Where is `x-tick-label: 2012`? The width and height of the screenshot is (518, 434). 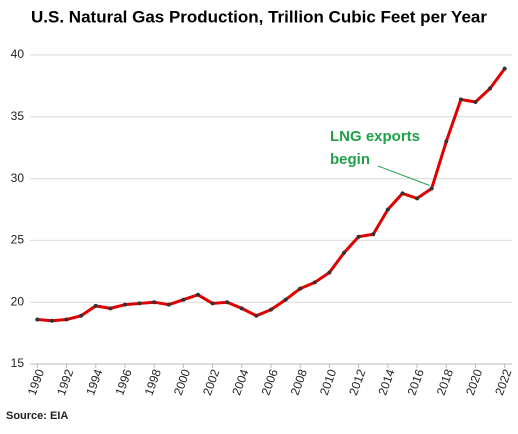 x-tick-label: 2012 is located at coordinates (357, 382).